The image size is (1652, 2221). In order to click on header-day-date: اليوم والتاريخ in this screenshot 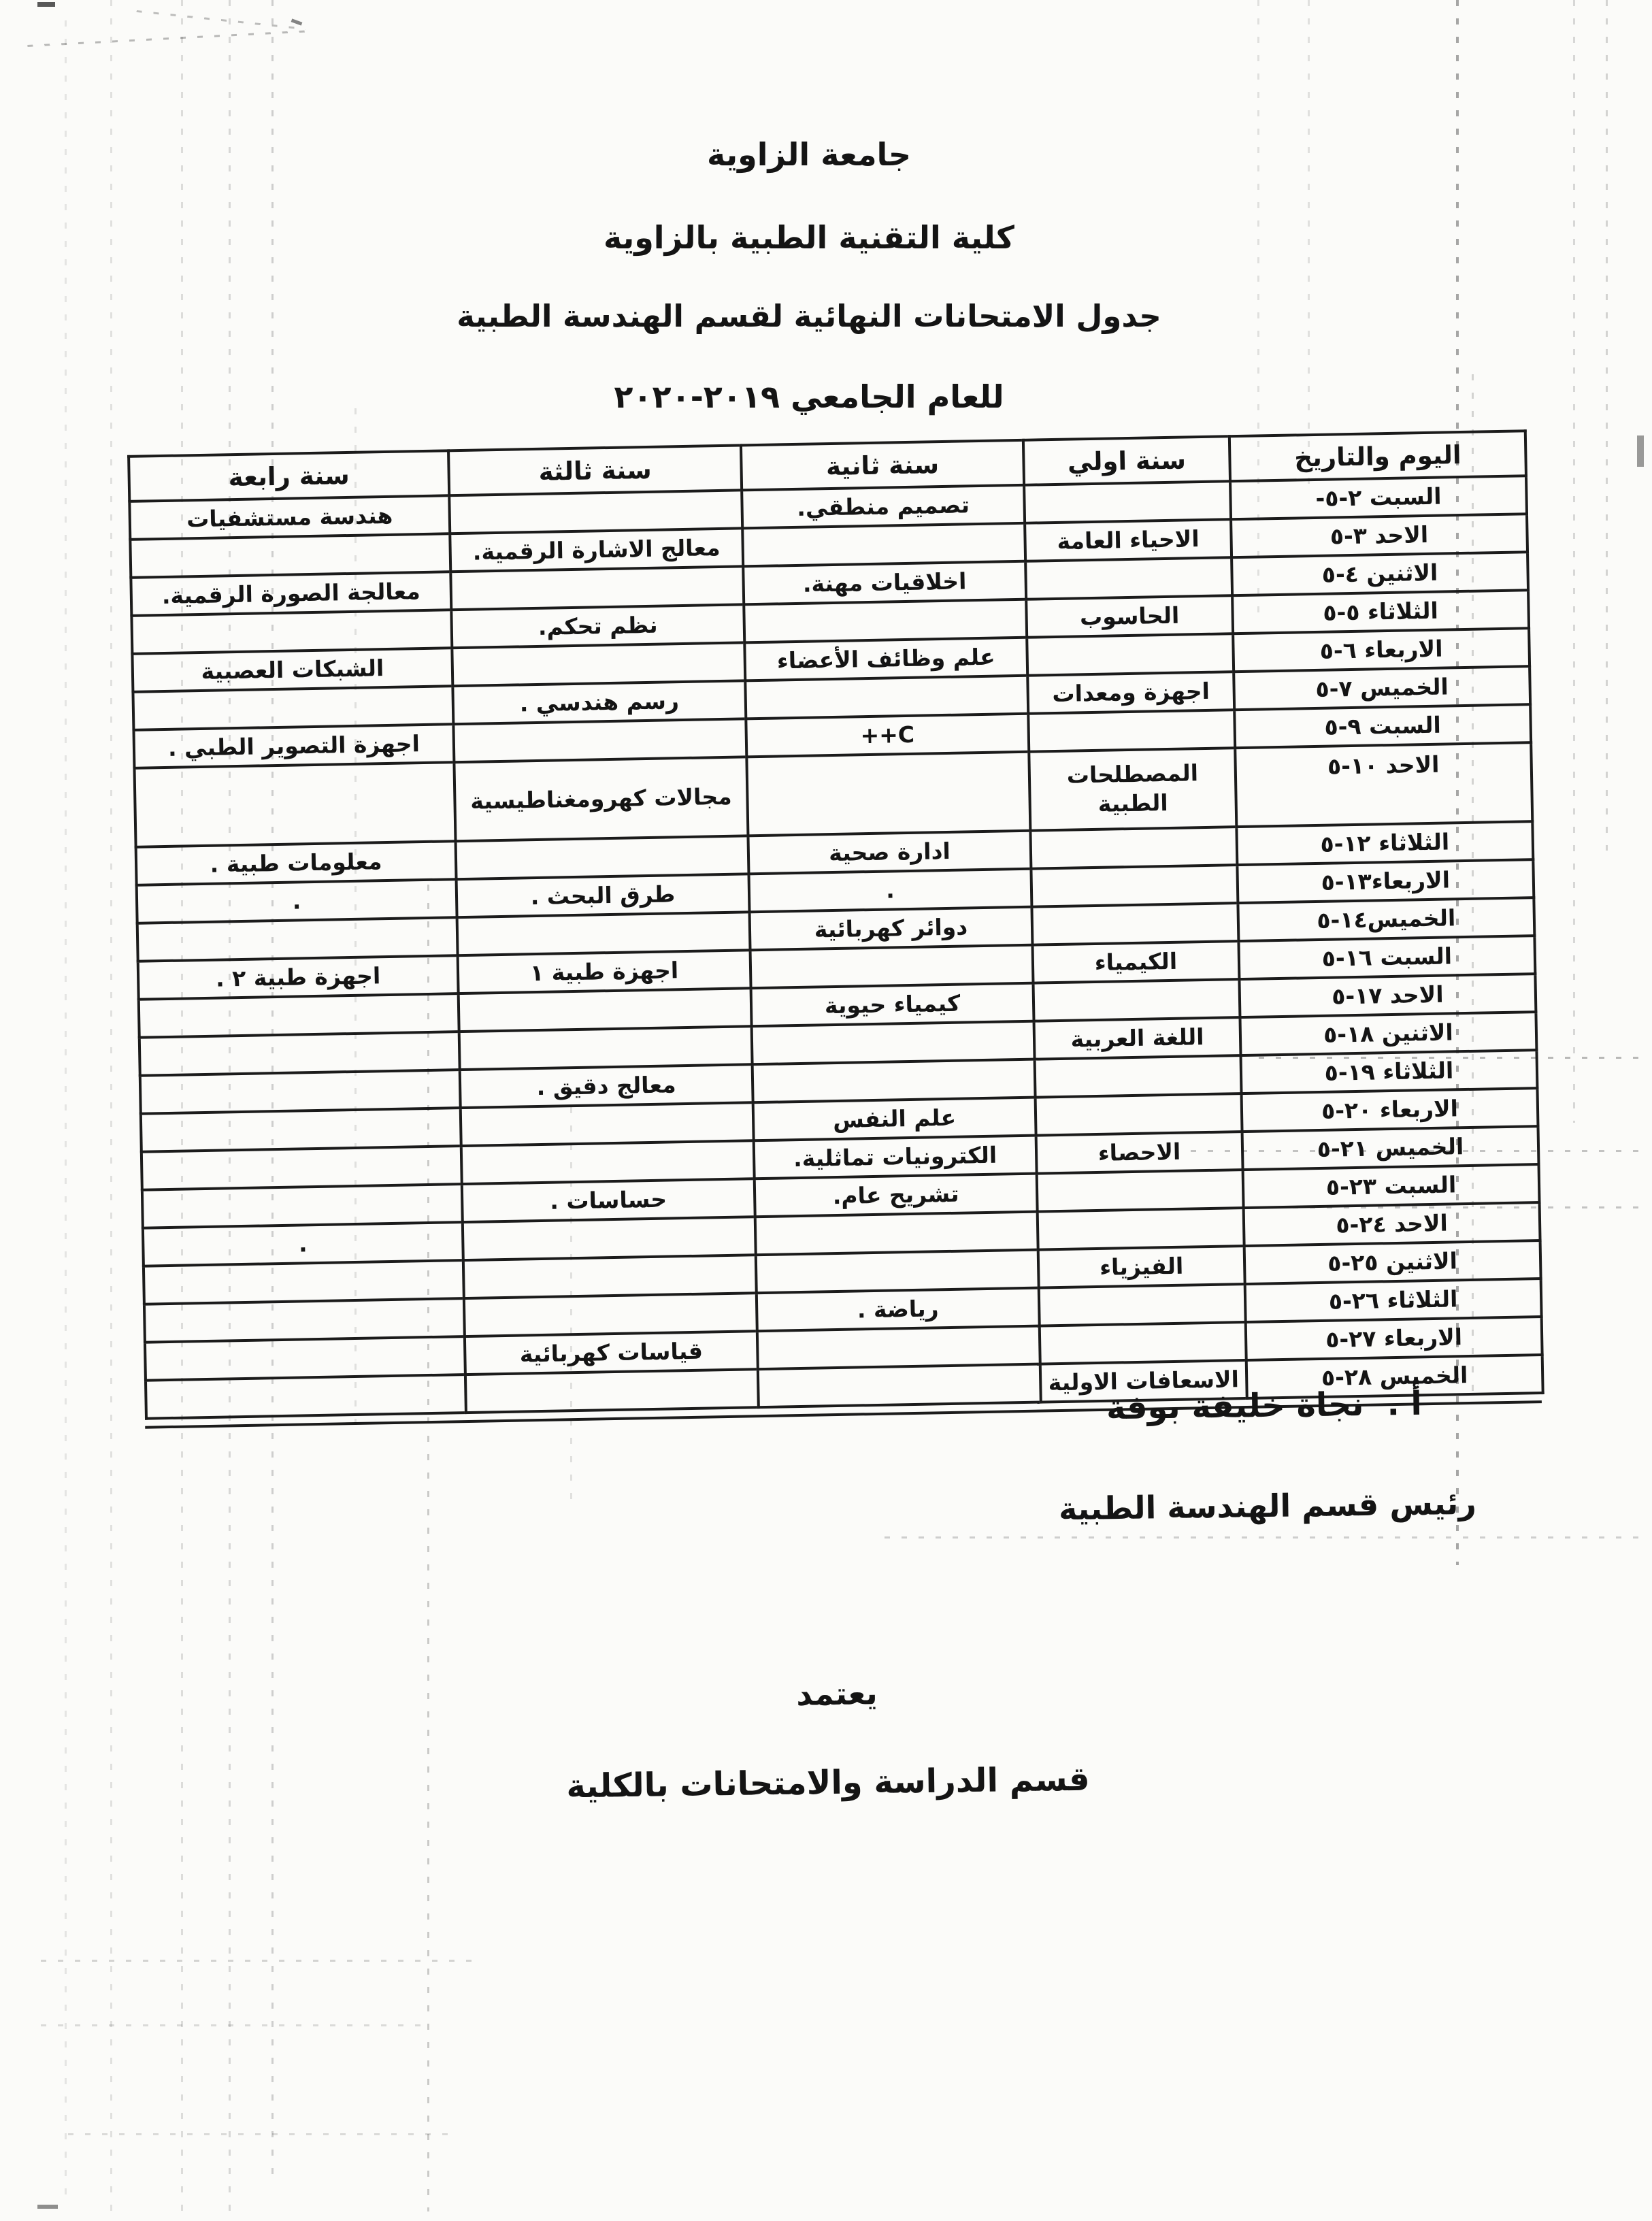, I will do `click(1377, 456)`.